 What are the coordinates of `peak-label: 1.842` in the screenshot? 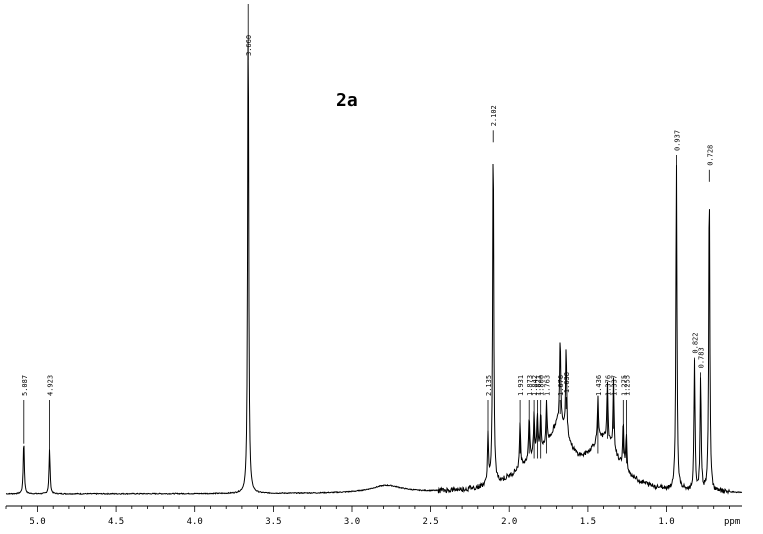 It's located at (535, 385).